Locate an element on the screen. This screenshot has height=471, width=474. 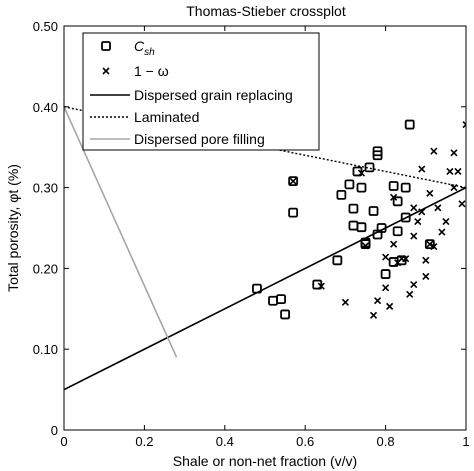
legend-item: Dispersed grain replacing is located at coordinates (191, 95).